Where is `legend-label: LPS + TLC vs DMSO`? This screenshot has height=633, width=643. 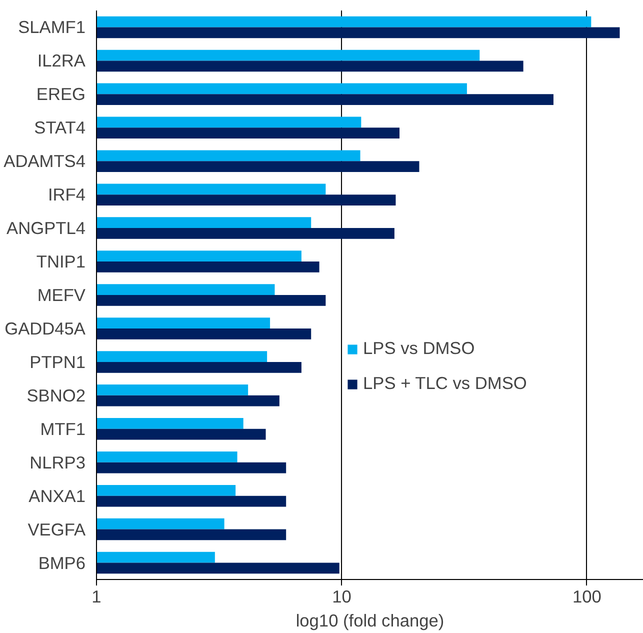 legend-label: LPS + TLC vs DMSO is located at coordinates (445, 383).